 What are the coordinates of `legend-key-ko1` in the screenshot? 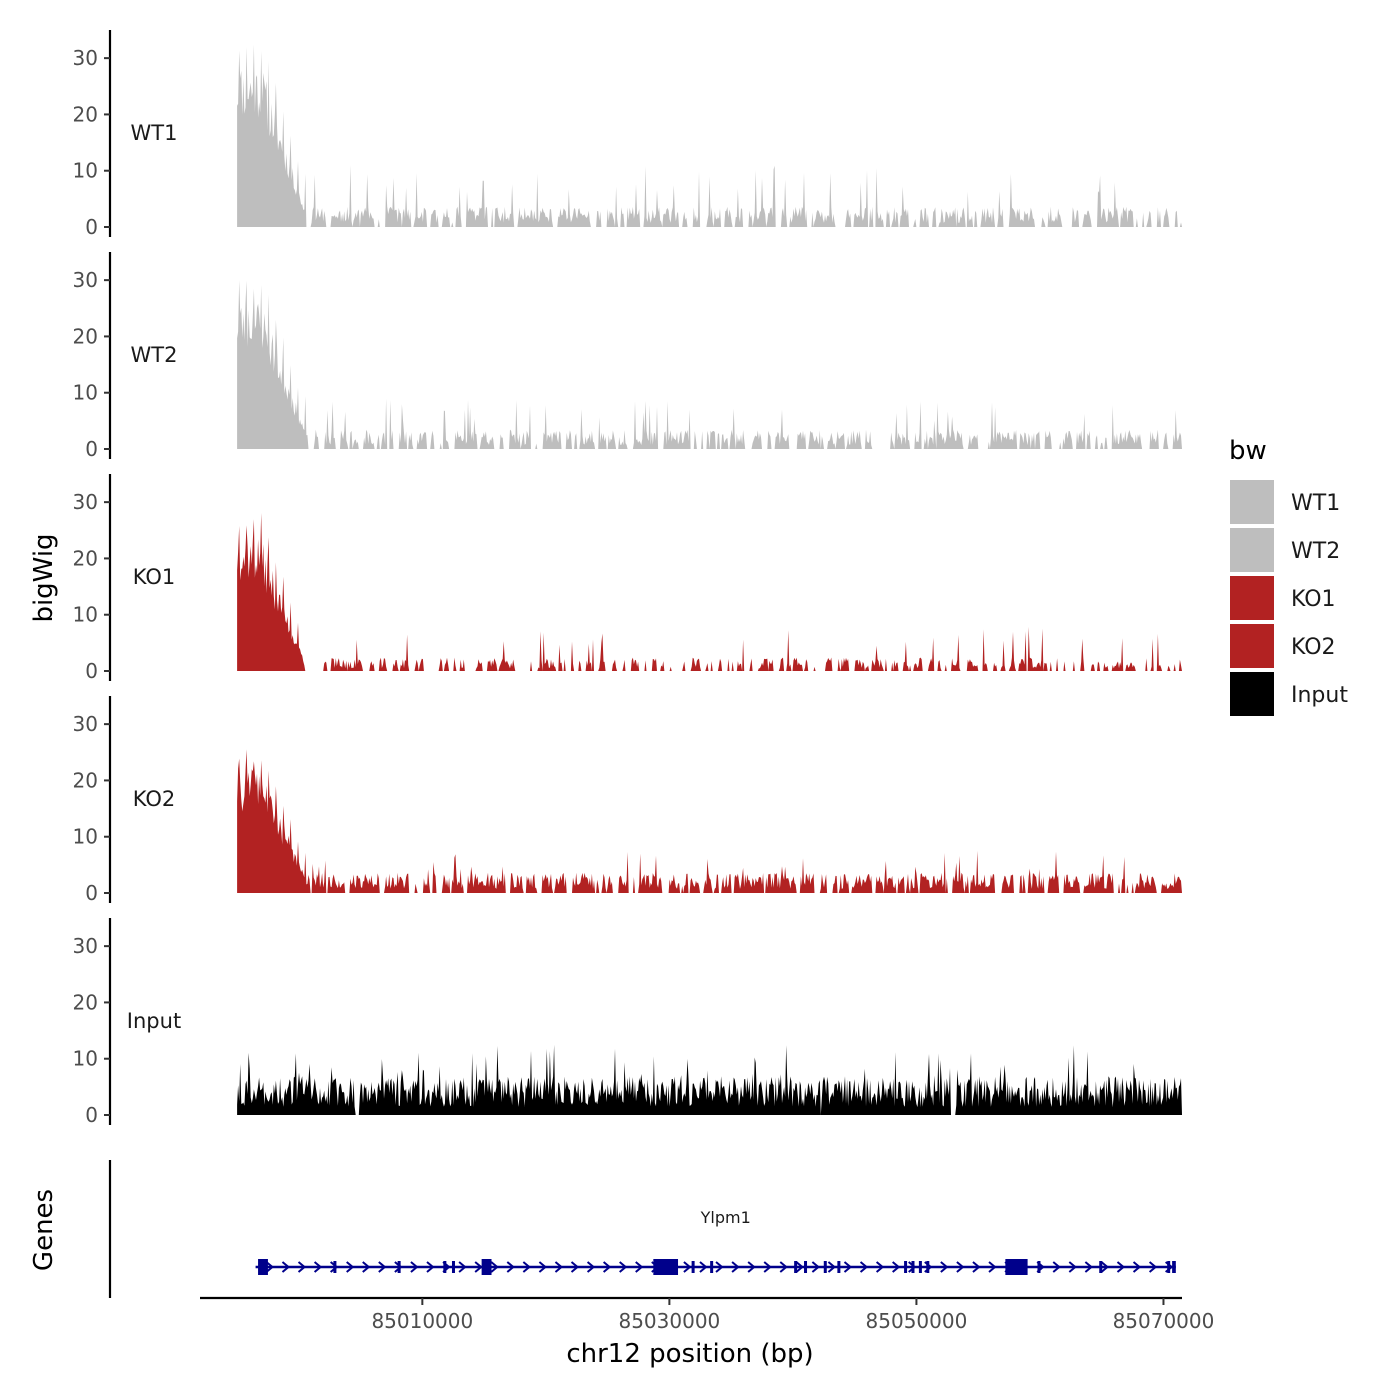 It's located at (1252, 598).